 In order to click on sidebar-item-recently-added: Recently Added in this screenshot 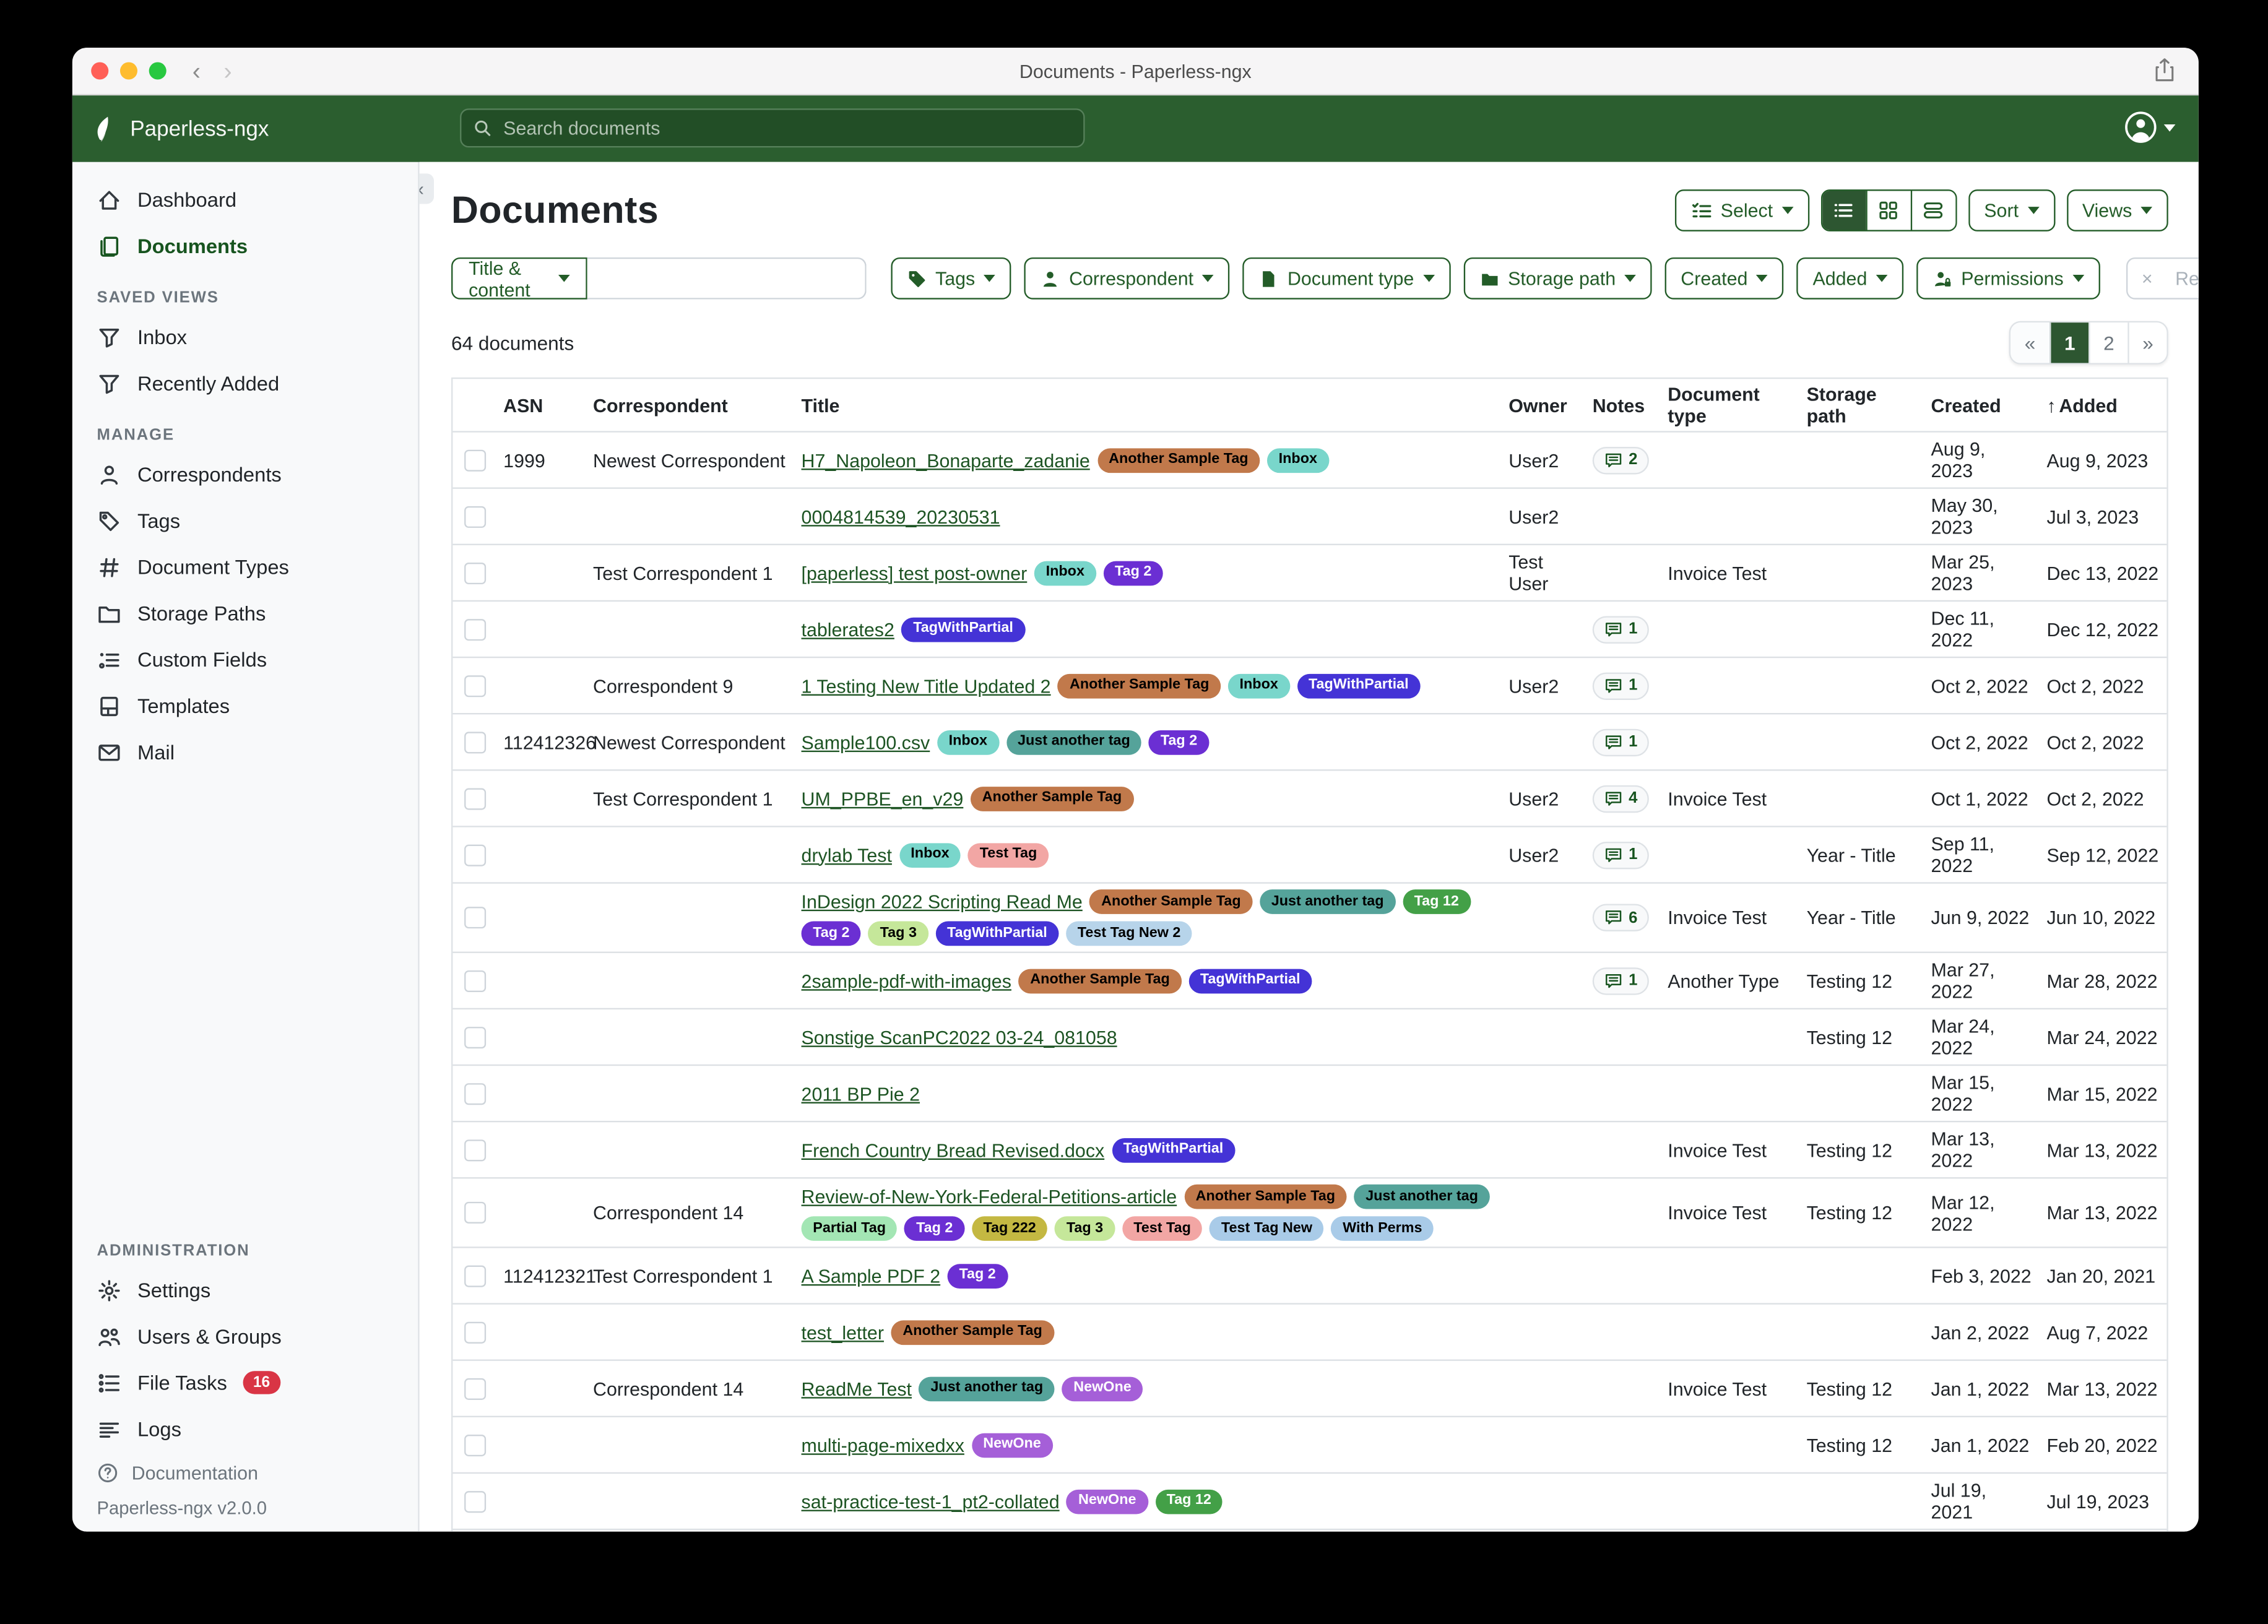, I will do `click(245, 383)`.